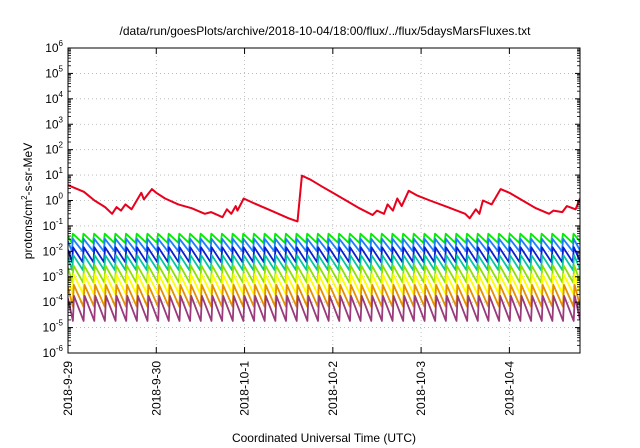  Describe the element at coordinates (24, 197) in the screenshot. I see `y-axis-label-exponent: 2` at that location.